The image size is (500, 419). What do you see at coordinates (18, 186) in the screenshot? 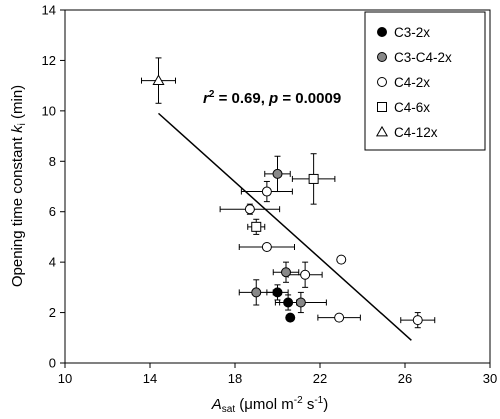
I see `y-axis-label: Opening time constant ki (min)` at bounding box center [18, 186].